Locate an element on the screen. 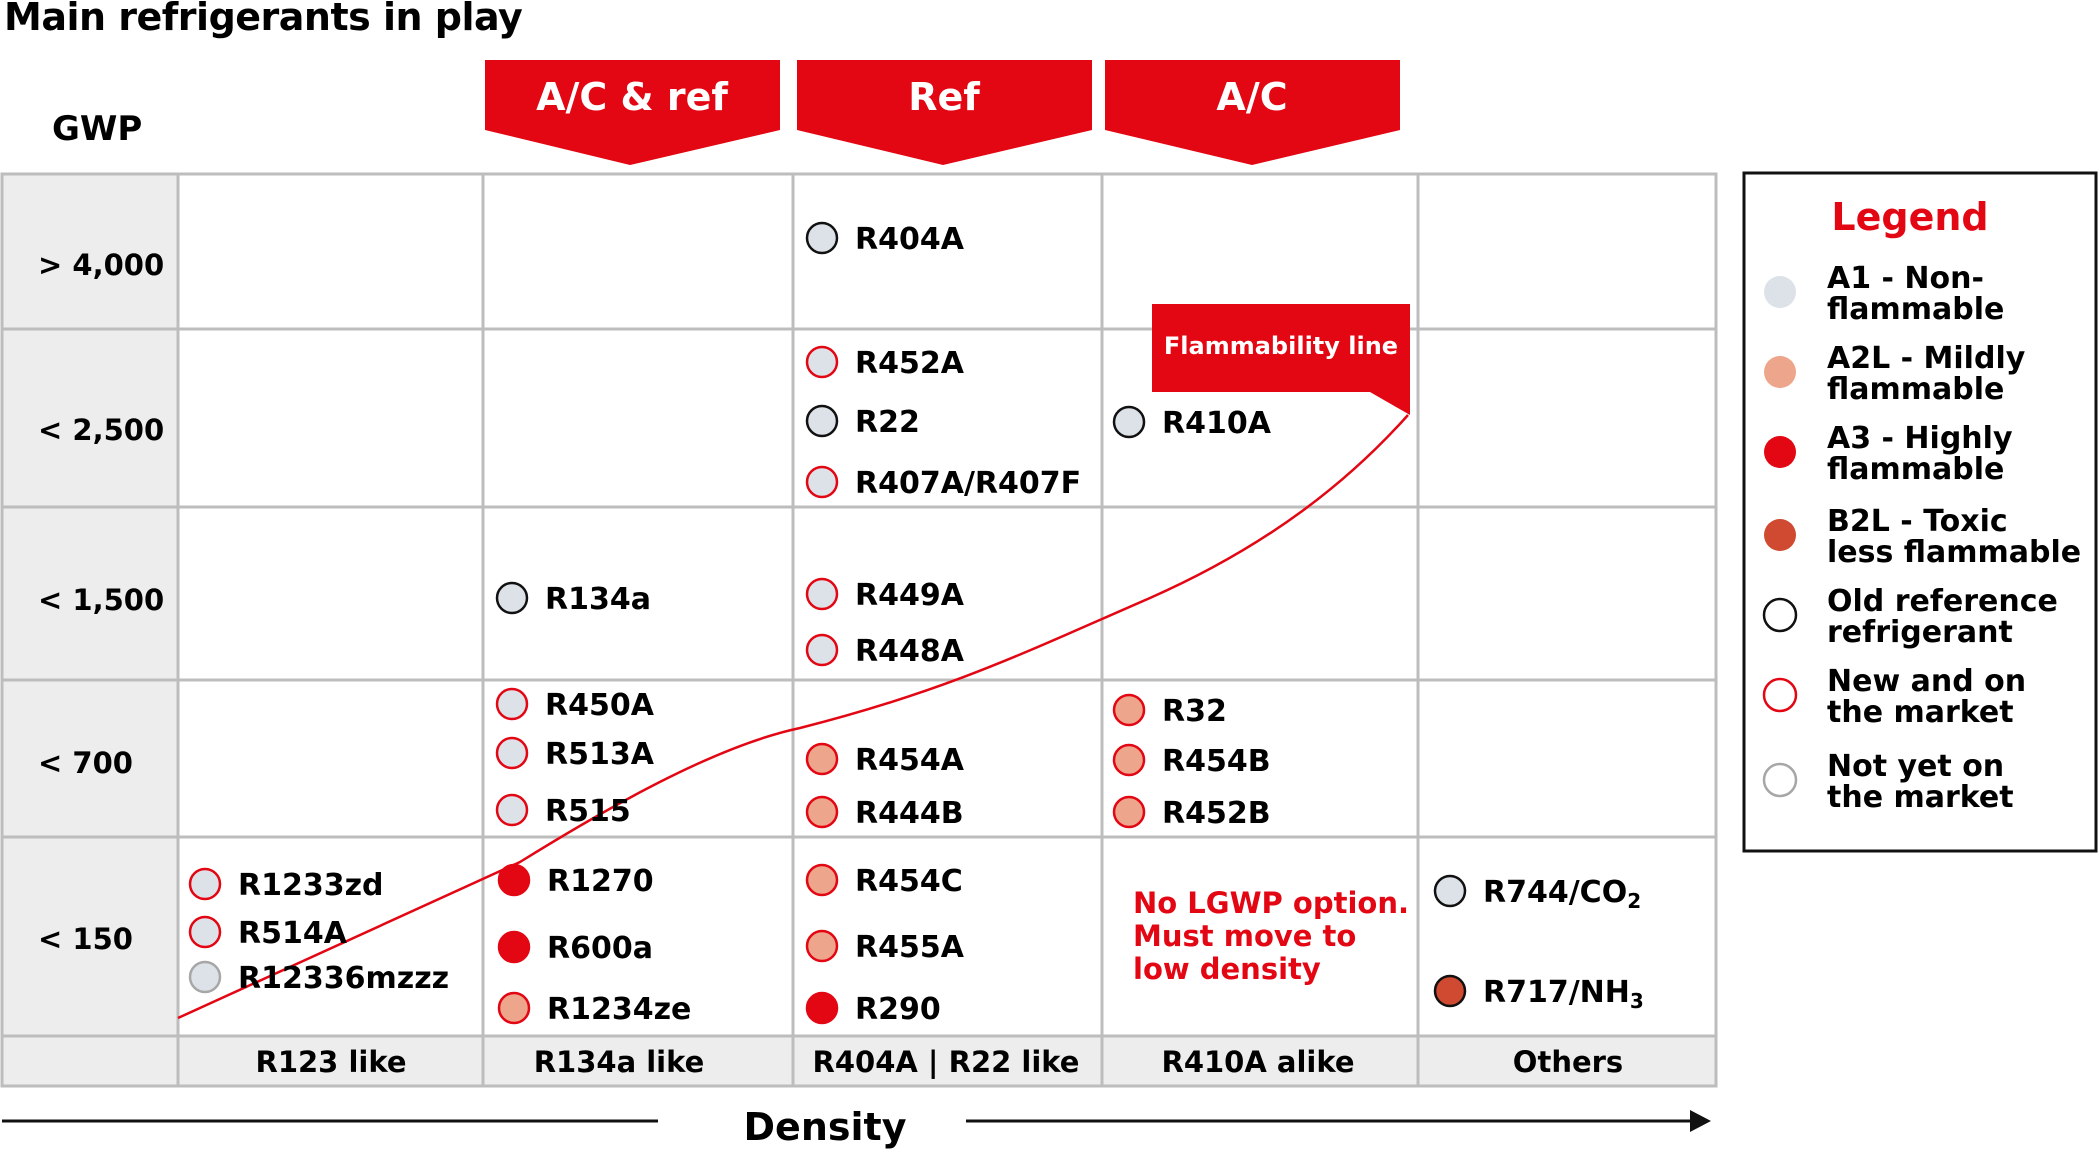  gwp-row-label: < 700 is located at coordinates (85, 763).